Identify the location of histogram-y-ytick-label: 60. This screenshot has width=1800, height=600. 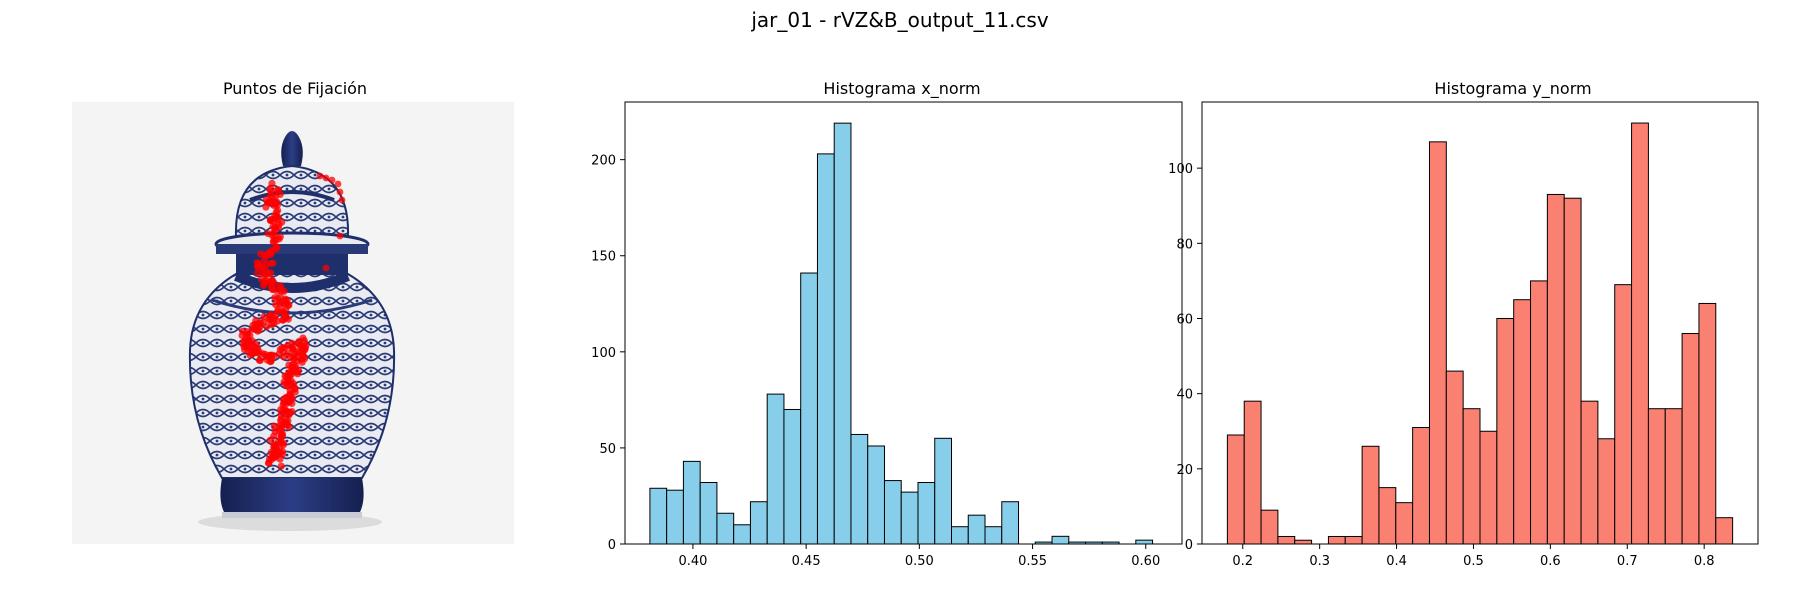
(1184, 319).